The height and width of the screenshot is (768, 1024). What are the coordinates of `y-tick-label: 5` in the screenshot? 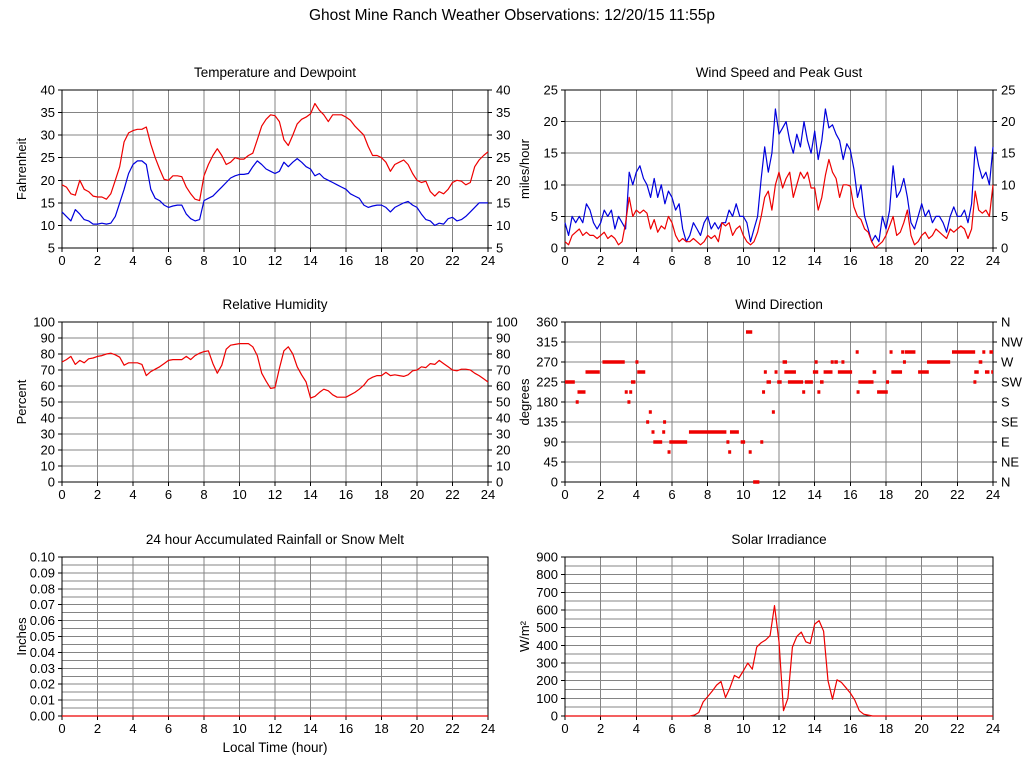 It's located at (554, 216).